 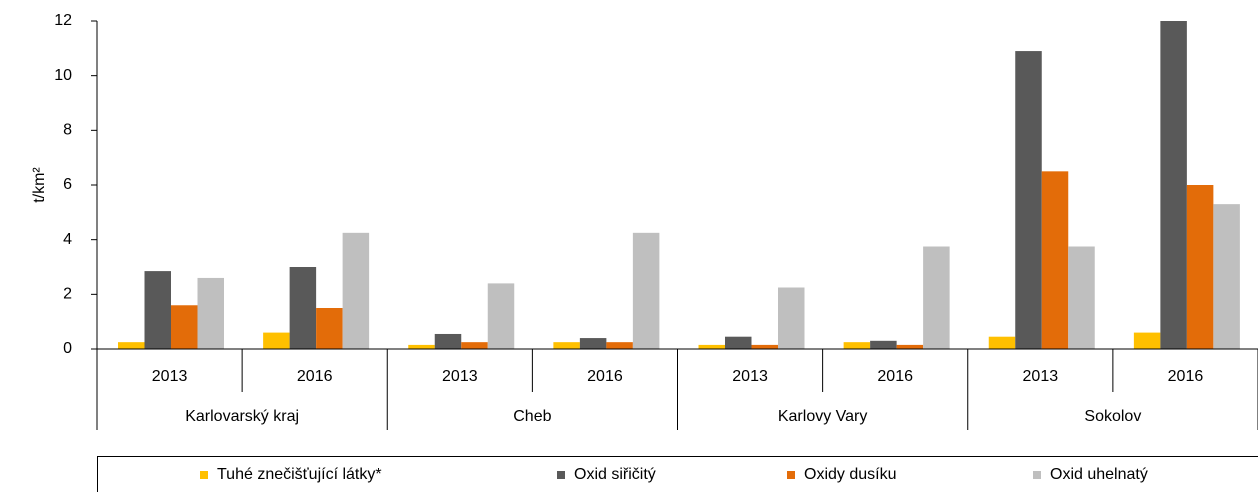 What do you see at coordinates (1112, 416) in the screenshot?
I see `category-group-label: Sokolov` at bounding box center [1112, 416].